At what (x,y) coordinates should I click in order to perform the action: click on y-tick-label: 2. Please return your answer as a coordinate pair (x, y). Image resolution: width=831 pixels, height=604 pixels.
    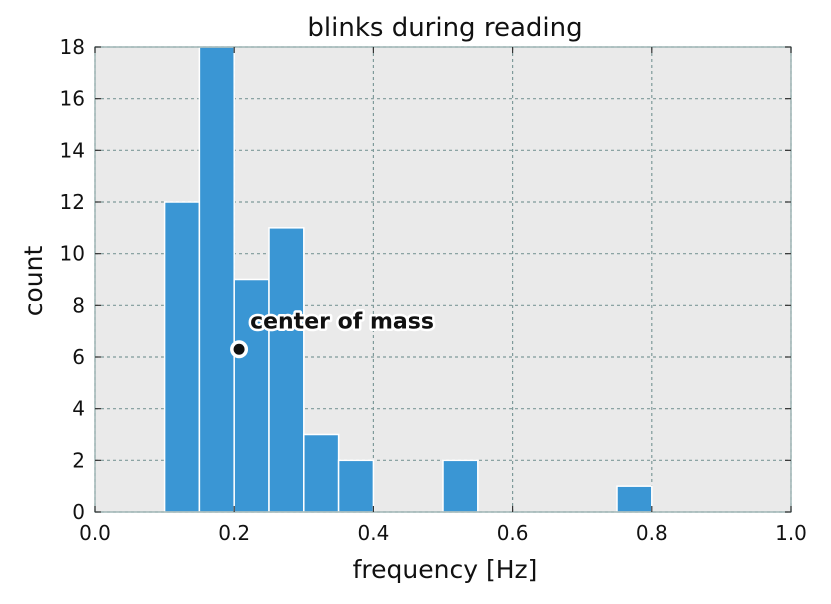
    Looking at the image, I should click on (78, 460).